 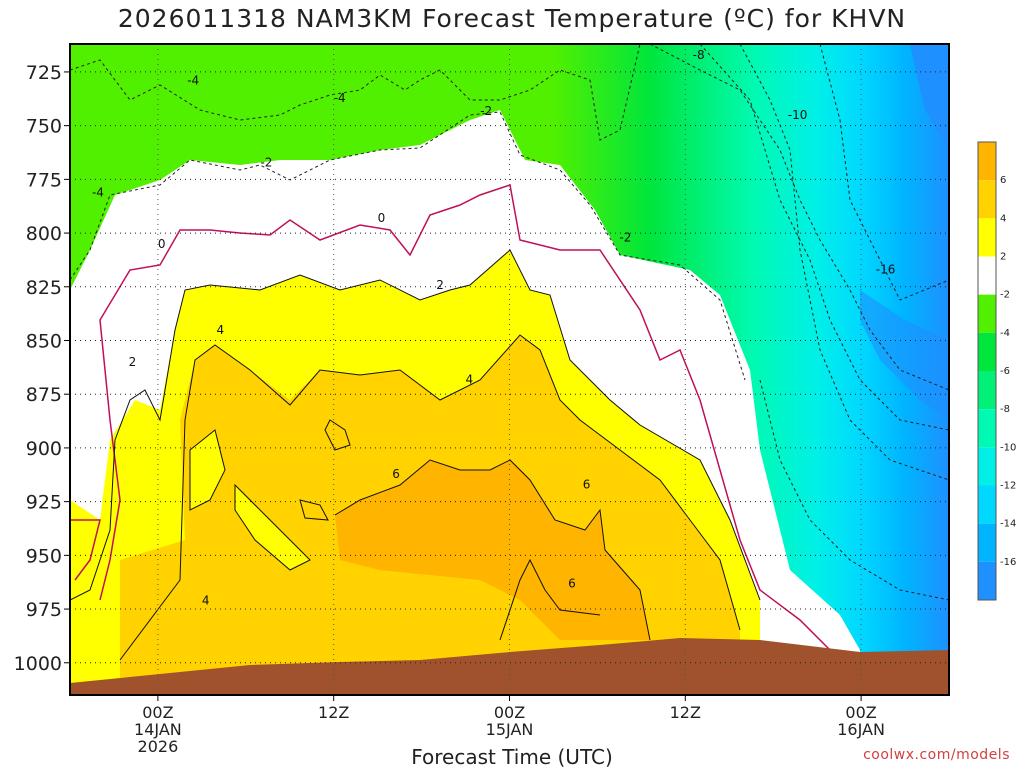 What do you see at coordinates (1005, 409) in the screenshot?
I see `colorbar-label-4: -8` at bounding box center [1005, 409].